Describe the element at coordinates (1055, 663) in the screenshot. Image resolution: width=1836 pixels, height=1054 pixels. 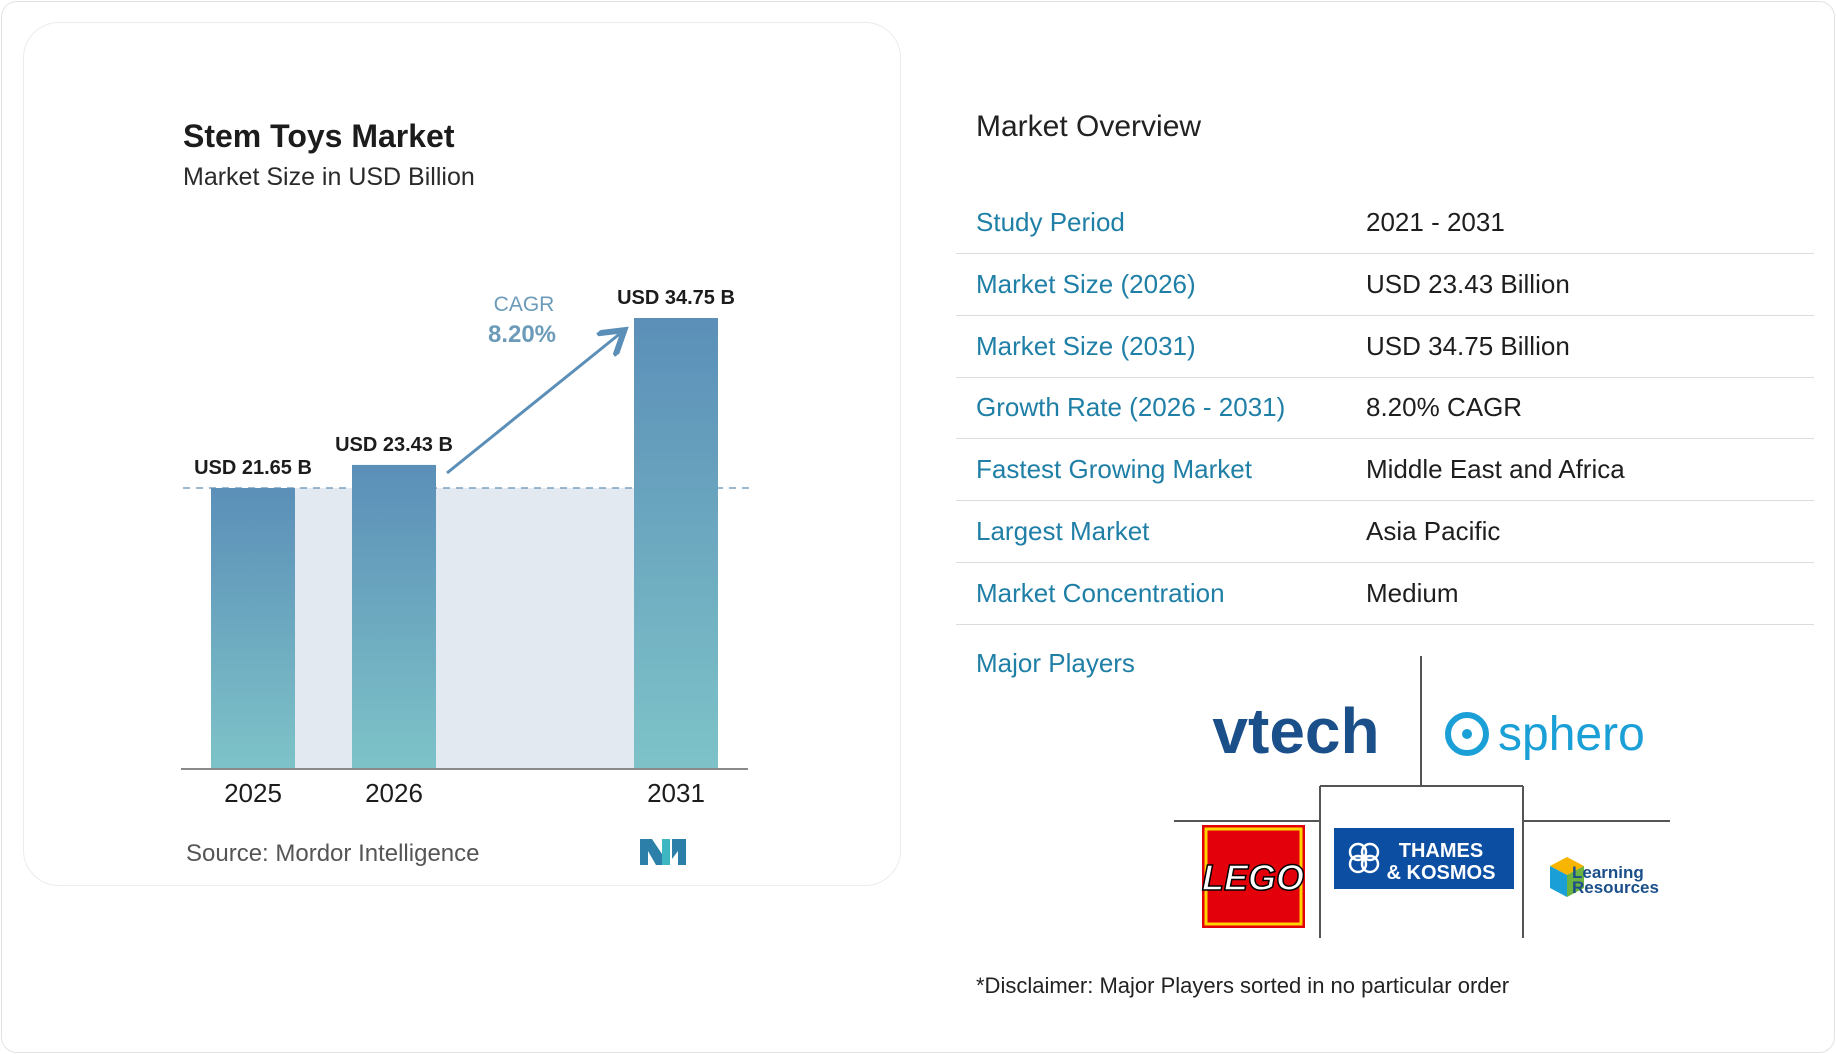
I see `major-players-label: Major Players` at that location.